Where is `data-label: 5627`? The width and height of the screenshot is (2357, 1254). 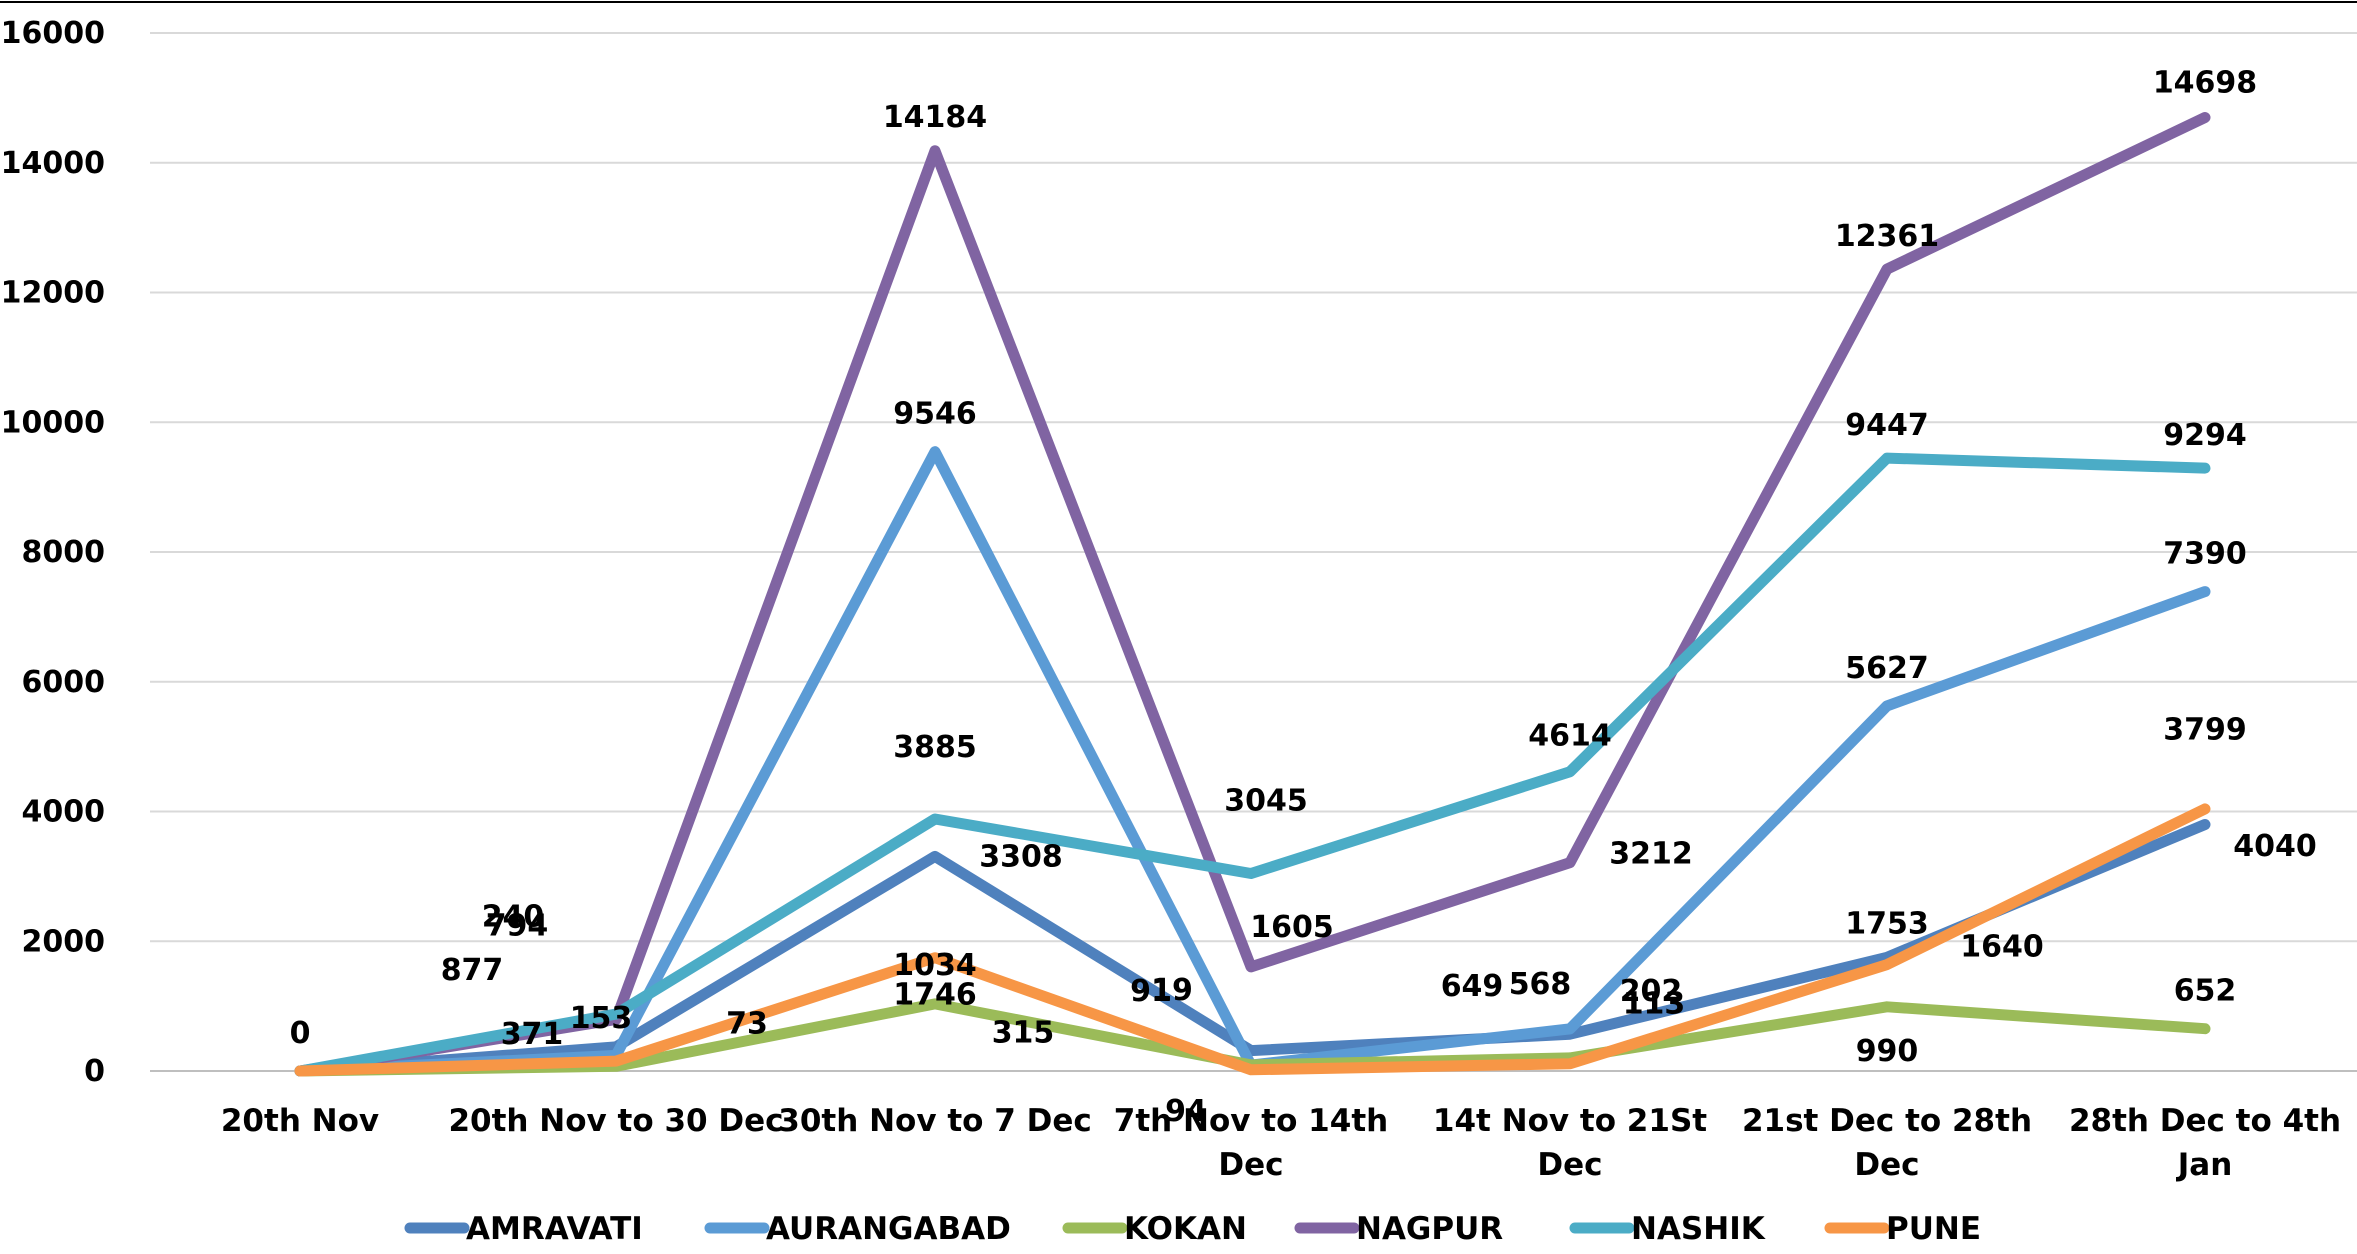 data-label: 5627 is located at coordinates (1887, 668).